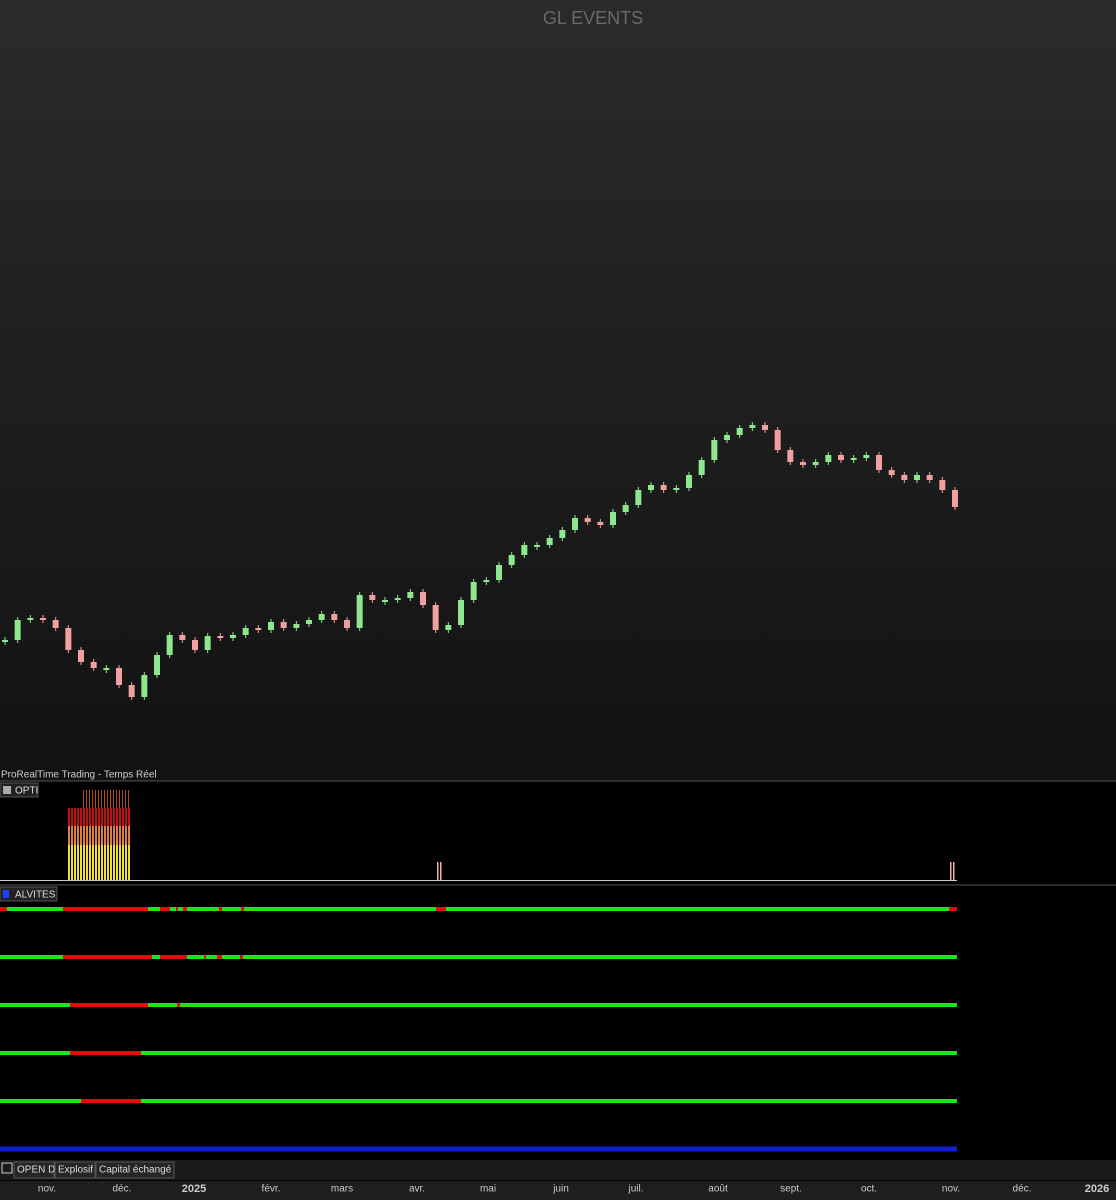 The height and width of the screenshot is (1200, 1116). Describe the element at coordinates (342, 1189) in the screenshot. I see `x-tick-label: mars` at that location.